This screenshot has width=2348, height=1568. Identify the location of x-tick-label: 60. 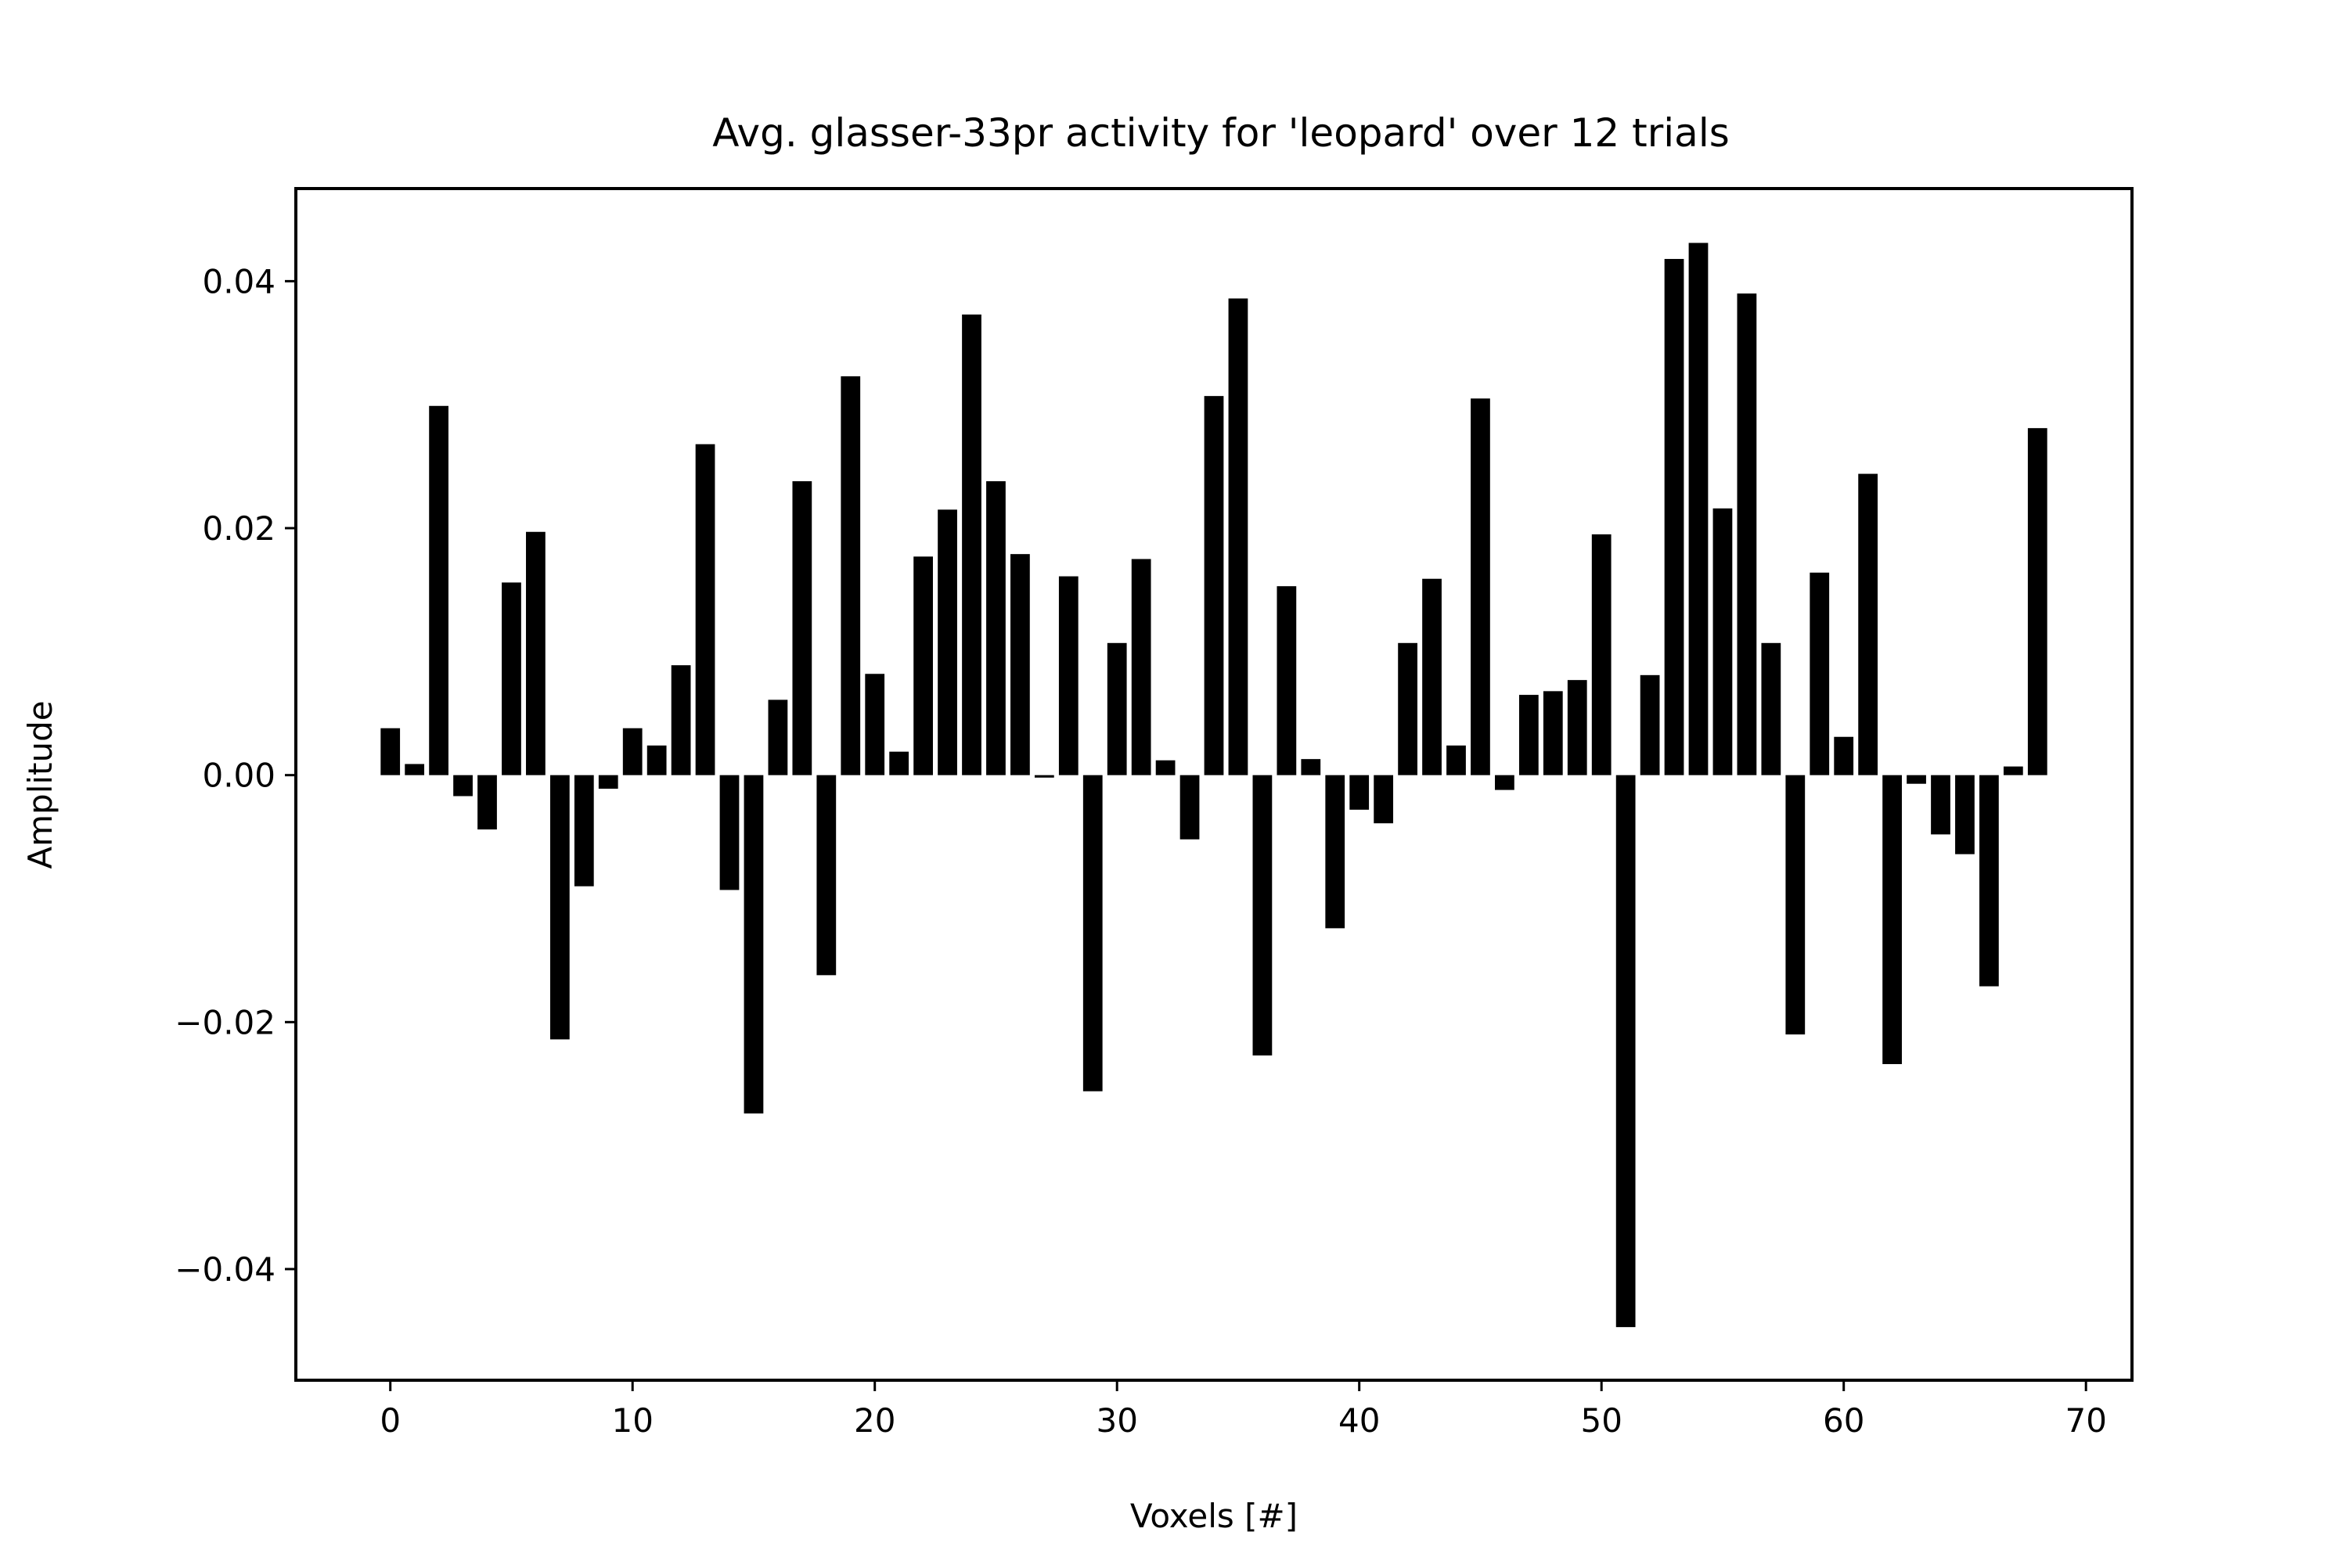
(1843, 1420).